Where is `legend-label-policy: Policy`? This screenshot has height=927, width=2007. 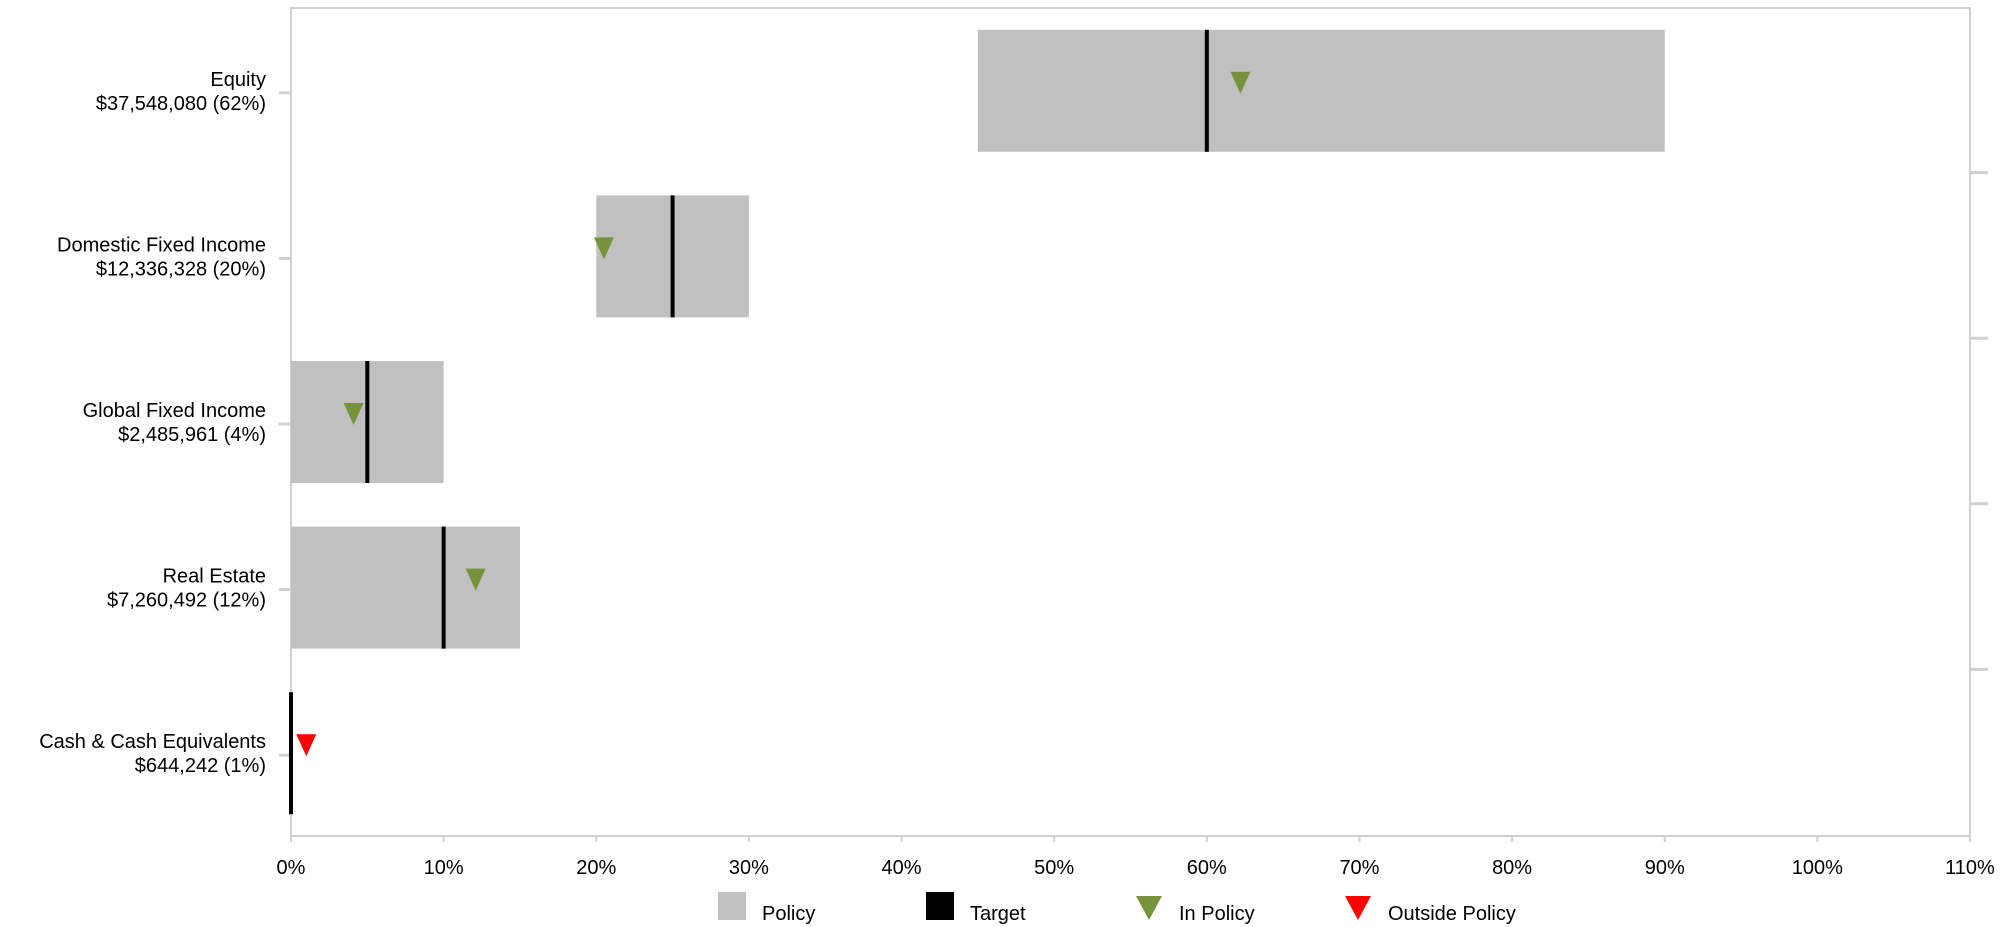 legend-label-policy: Policy is located at coordinates (788, 914).